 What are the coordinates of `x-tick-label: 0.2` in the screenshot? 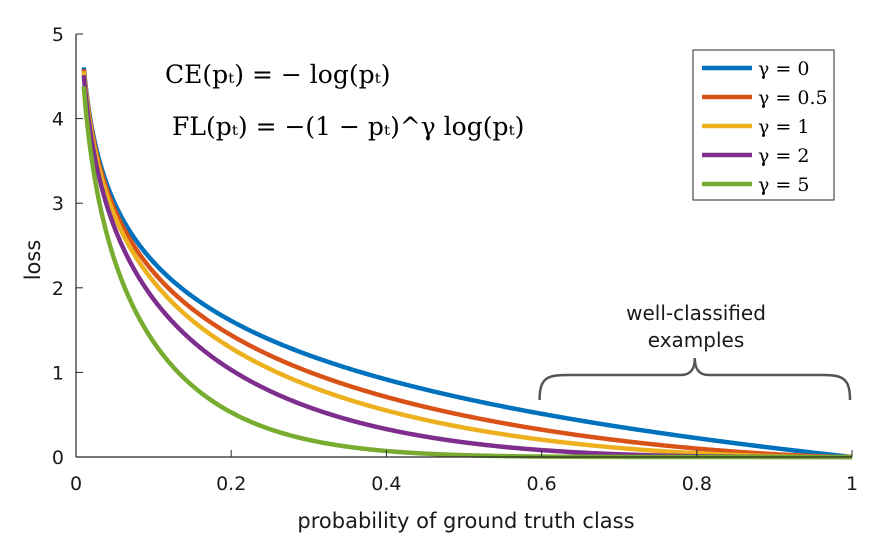 It's located at (231, 484).